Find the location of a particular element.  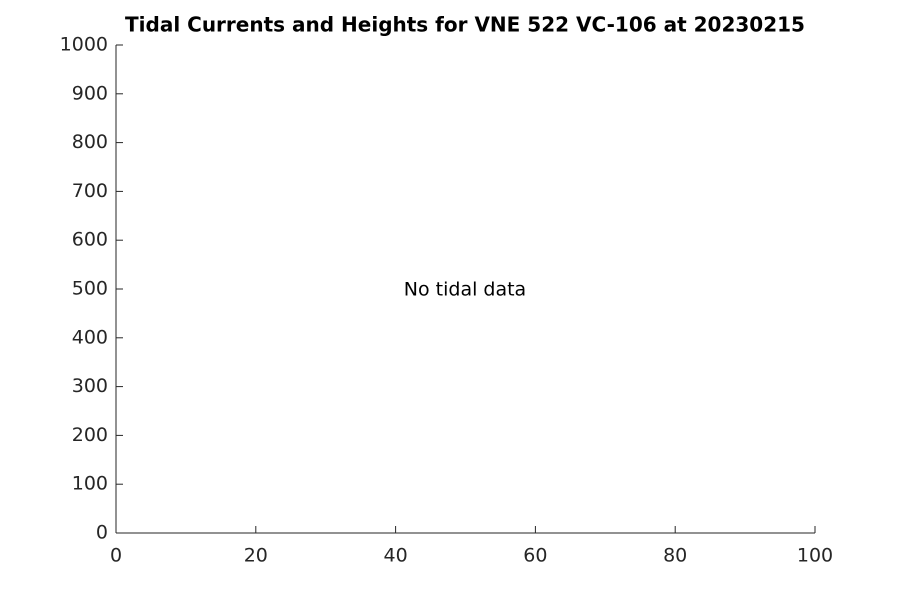

x-tick-label: 20 is located at coordinates (256, 556).